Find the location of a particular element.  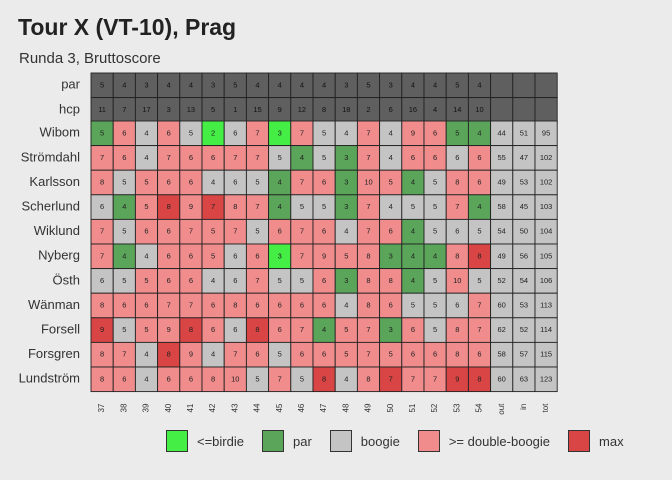

x-tick-label: 46 is located at coordinates (301, 407).